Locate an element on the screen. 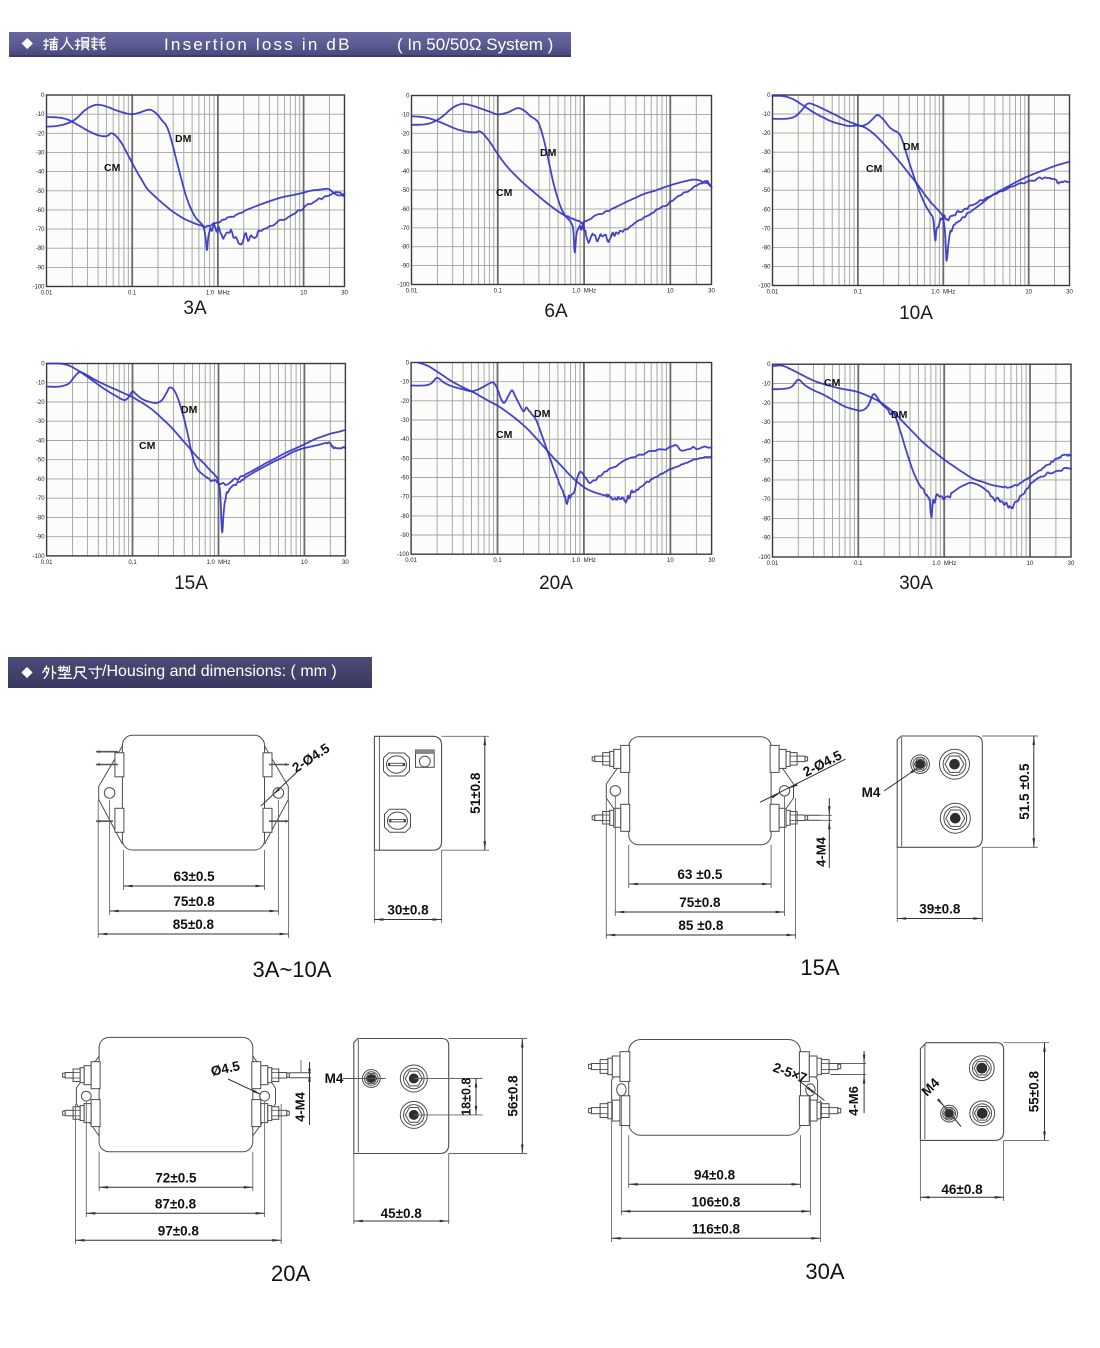 This screenshot has width=1100, height=1348. svg-text: 55±0.8 is located at coordinates (1034, 1092).